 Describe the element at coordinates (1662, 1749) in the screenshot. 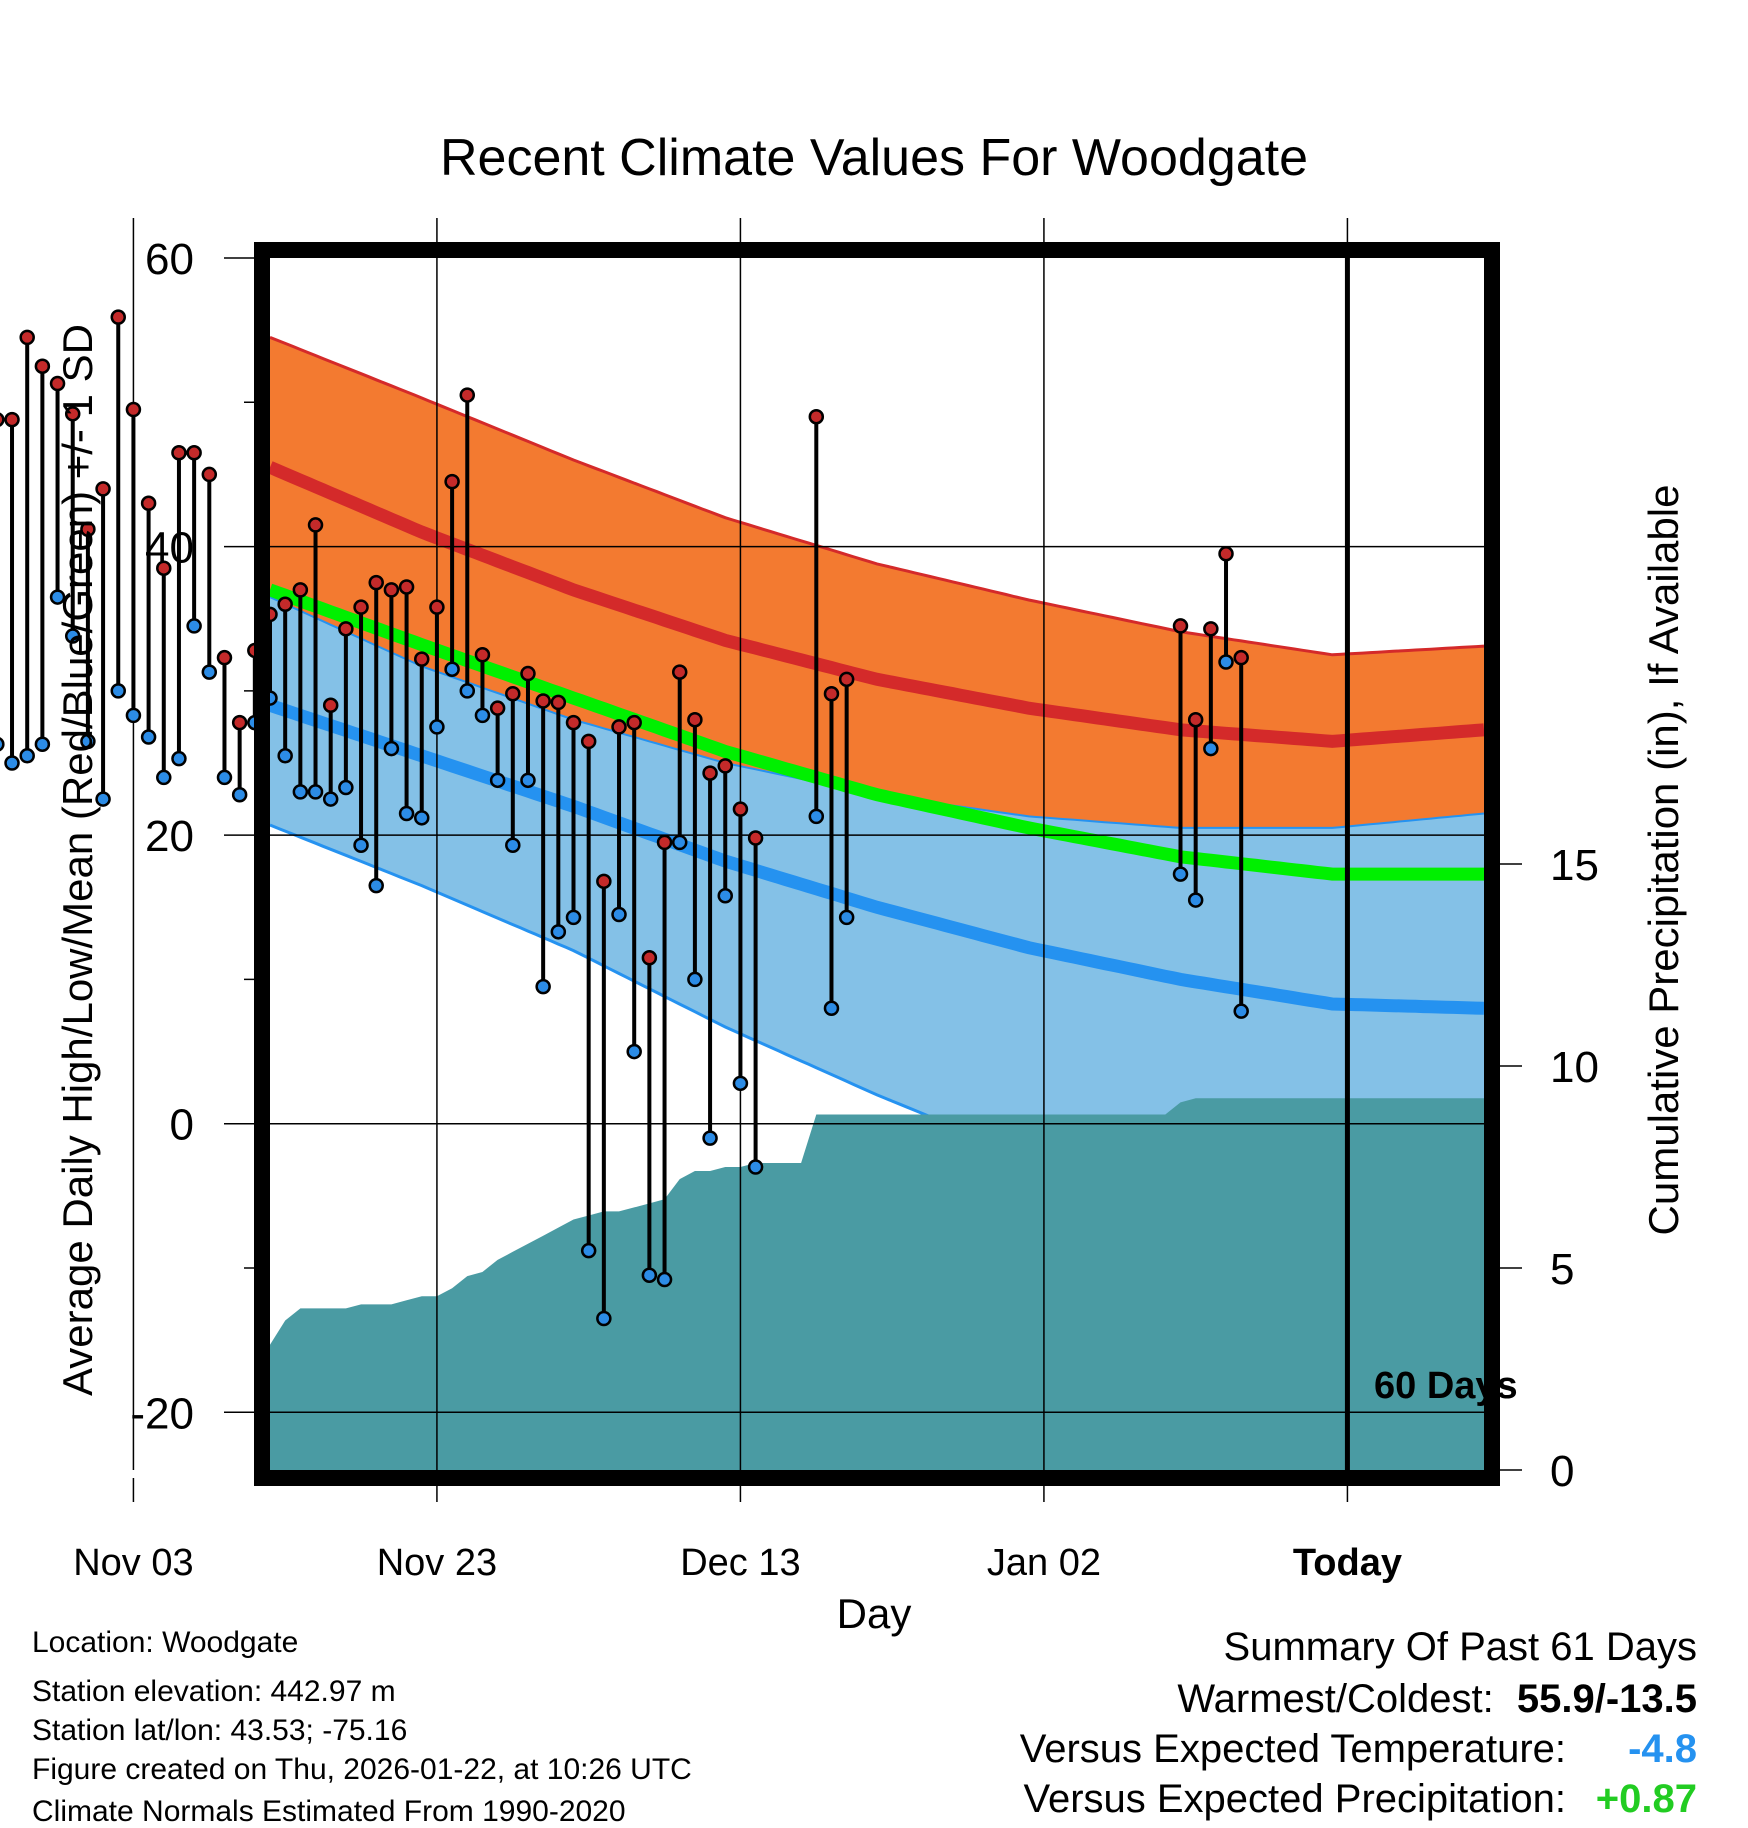

I see `summary-temp-value: -4.8` at that location.